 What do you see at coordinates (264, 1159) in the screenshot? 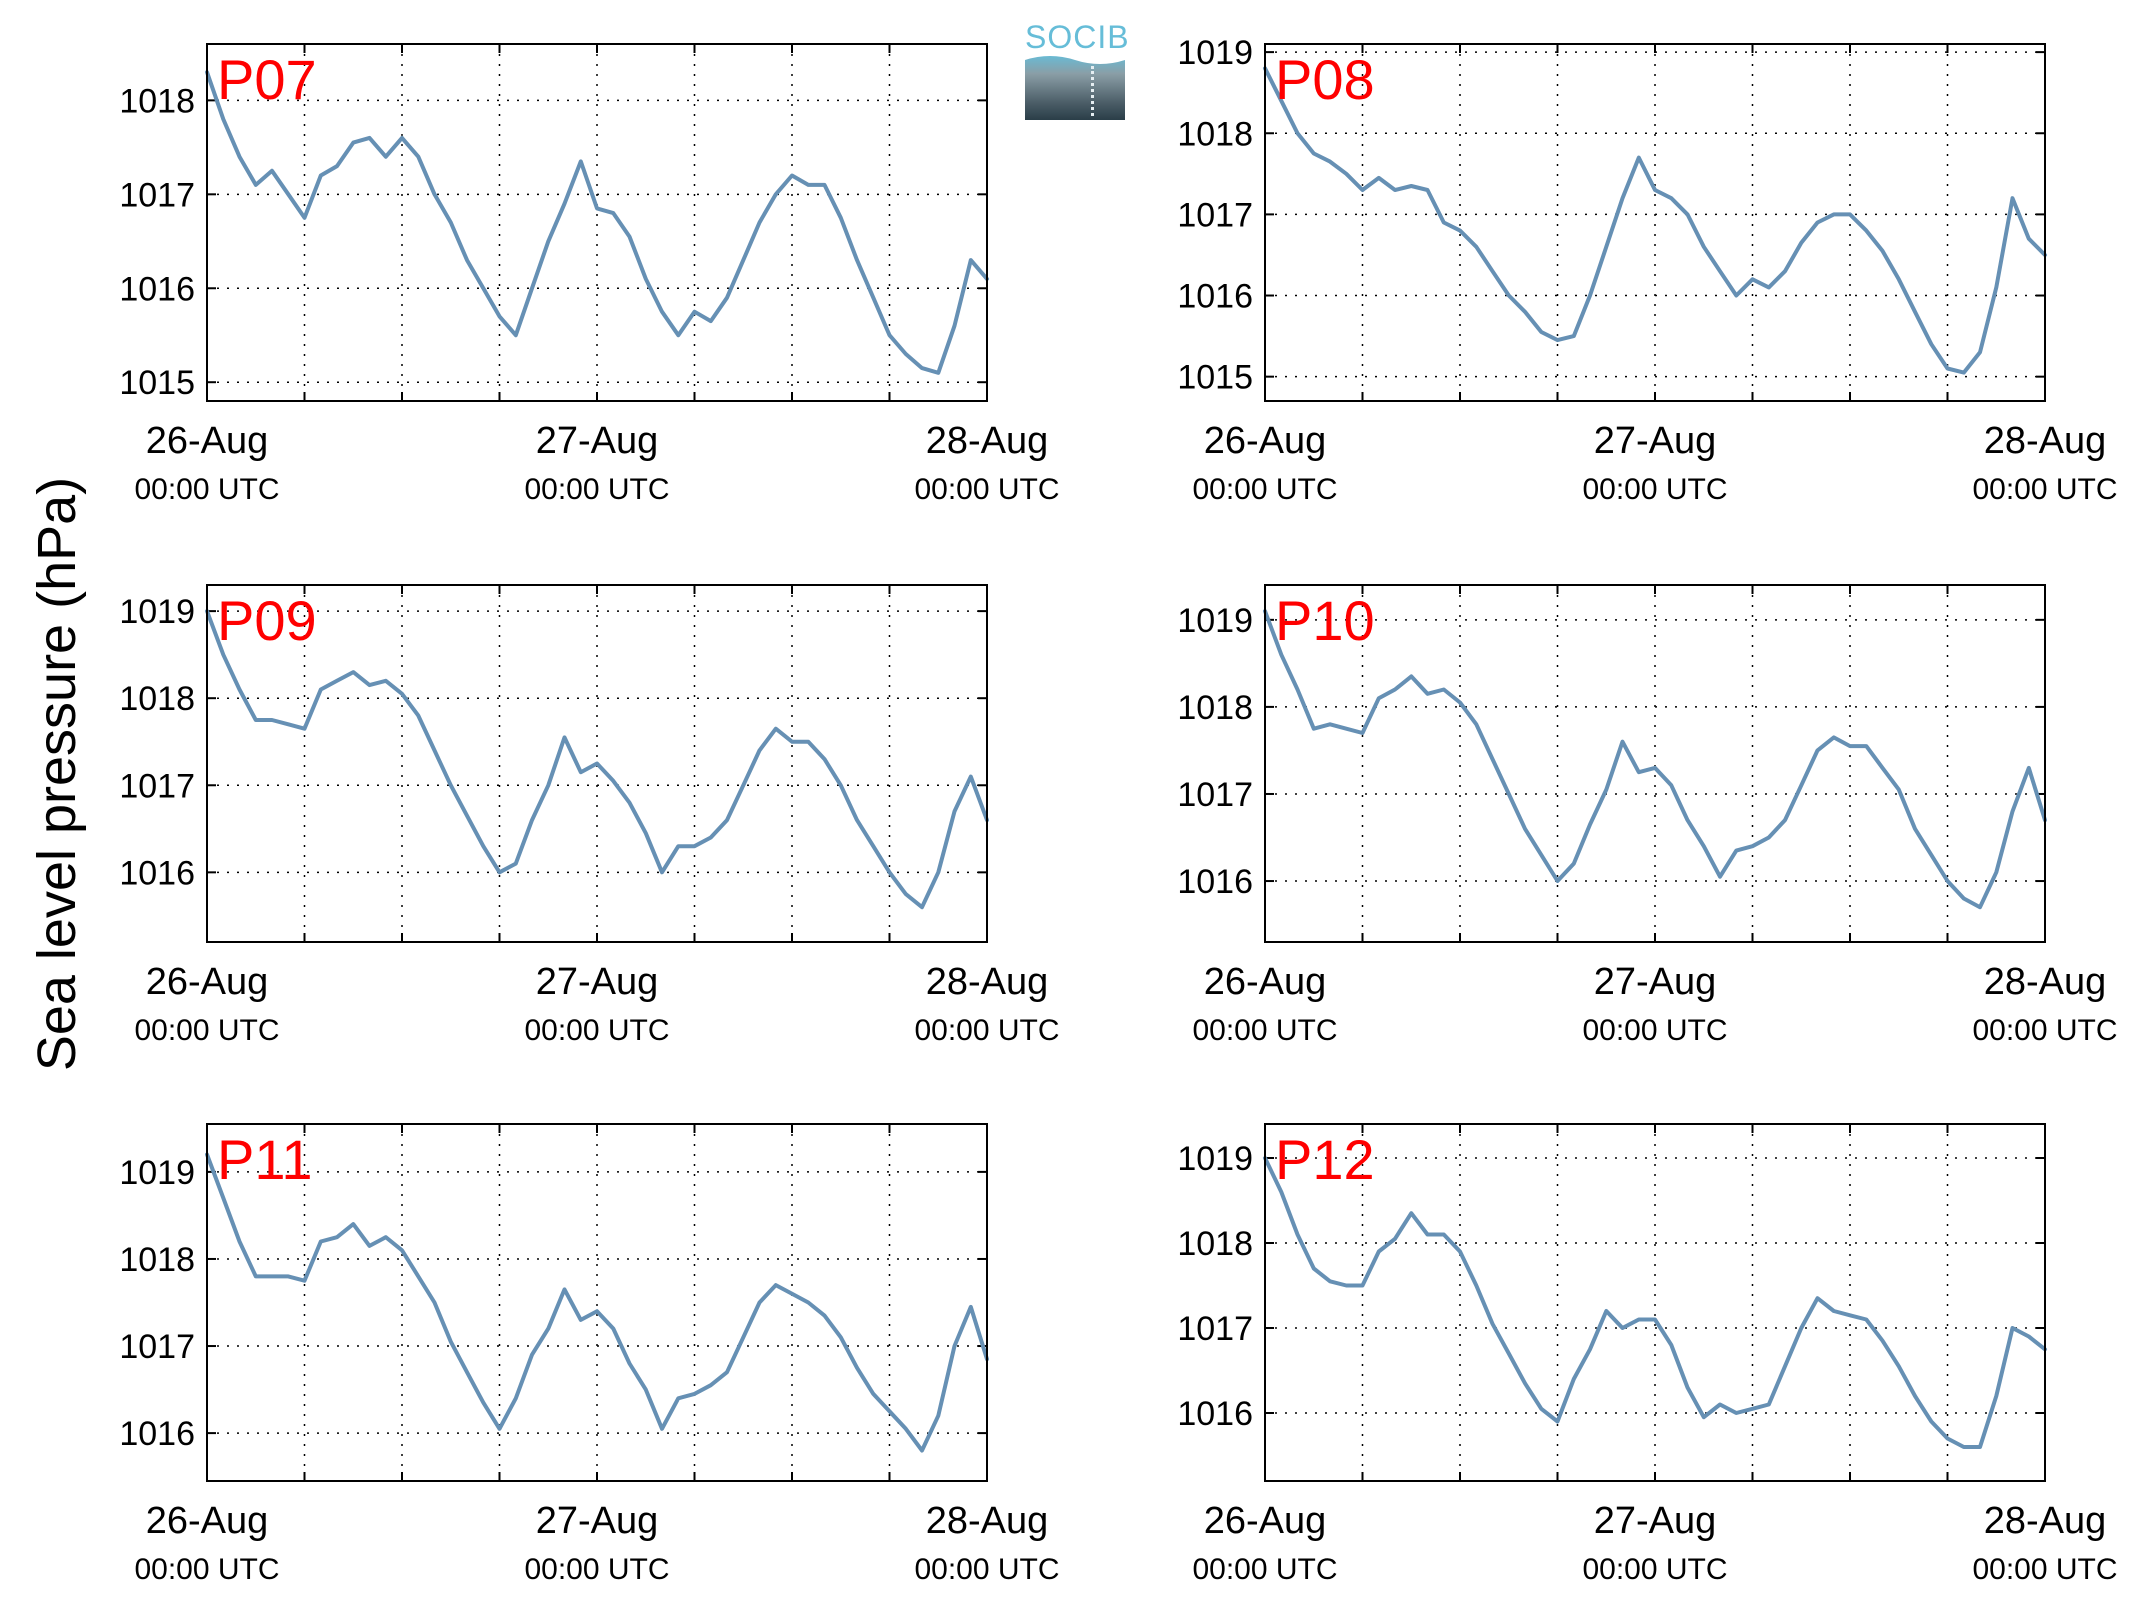
I see `panel-label: P11` at bounding box center [264, 1159].